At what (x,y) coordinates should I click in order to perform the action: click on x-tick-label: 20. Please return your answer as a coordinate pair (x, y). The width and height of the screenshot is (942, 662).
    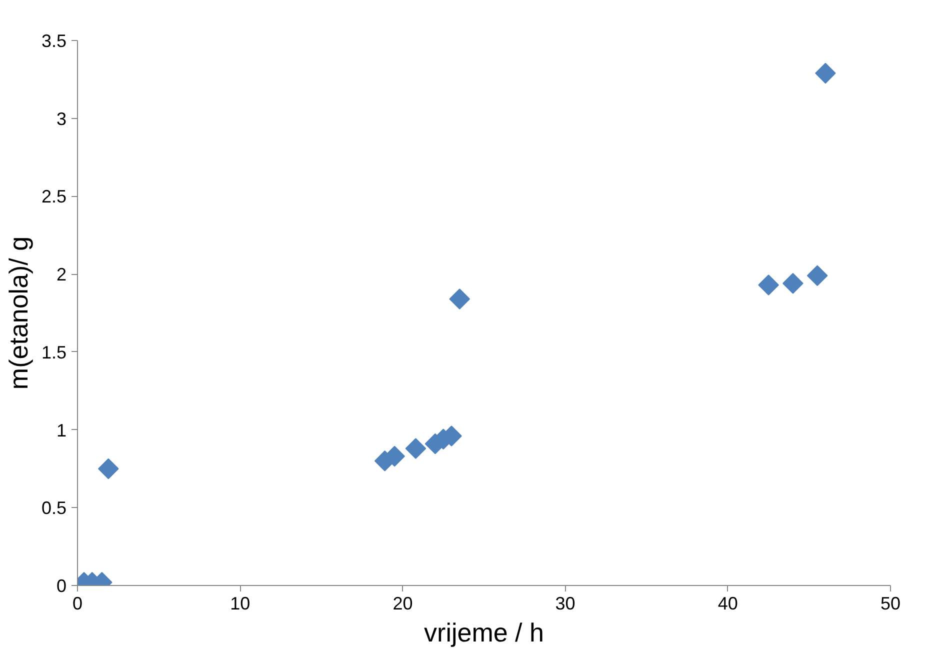
    Looking at the image, I should click on (402, 604).